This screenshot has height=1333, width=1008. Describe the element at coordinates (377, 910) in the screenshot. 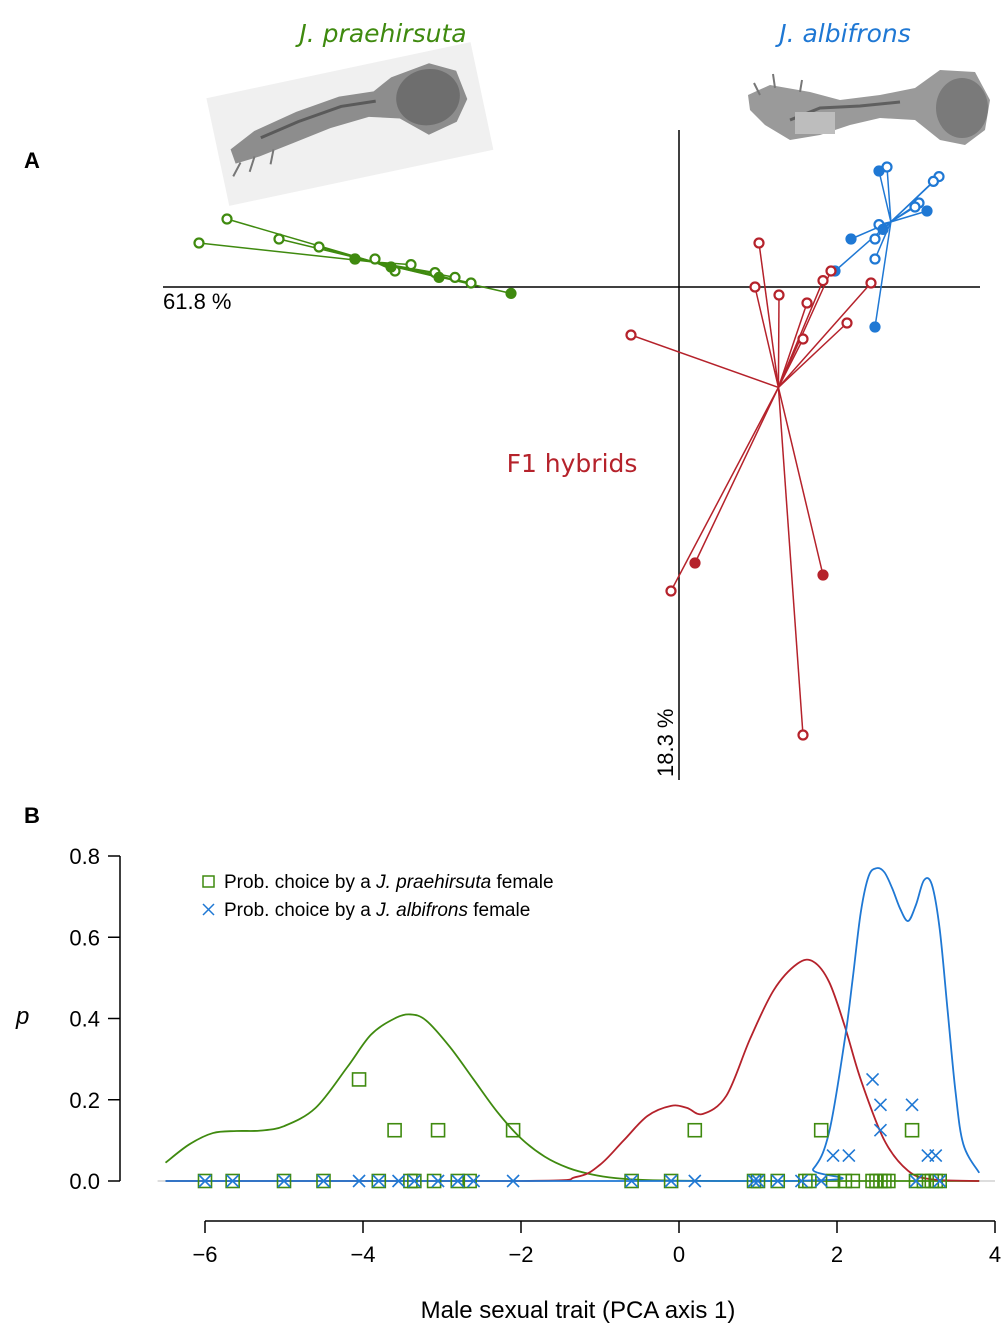

I see `legend-entry-albifrons: Prob. choice by a J. albifrons female` at that location.